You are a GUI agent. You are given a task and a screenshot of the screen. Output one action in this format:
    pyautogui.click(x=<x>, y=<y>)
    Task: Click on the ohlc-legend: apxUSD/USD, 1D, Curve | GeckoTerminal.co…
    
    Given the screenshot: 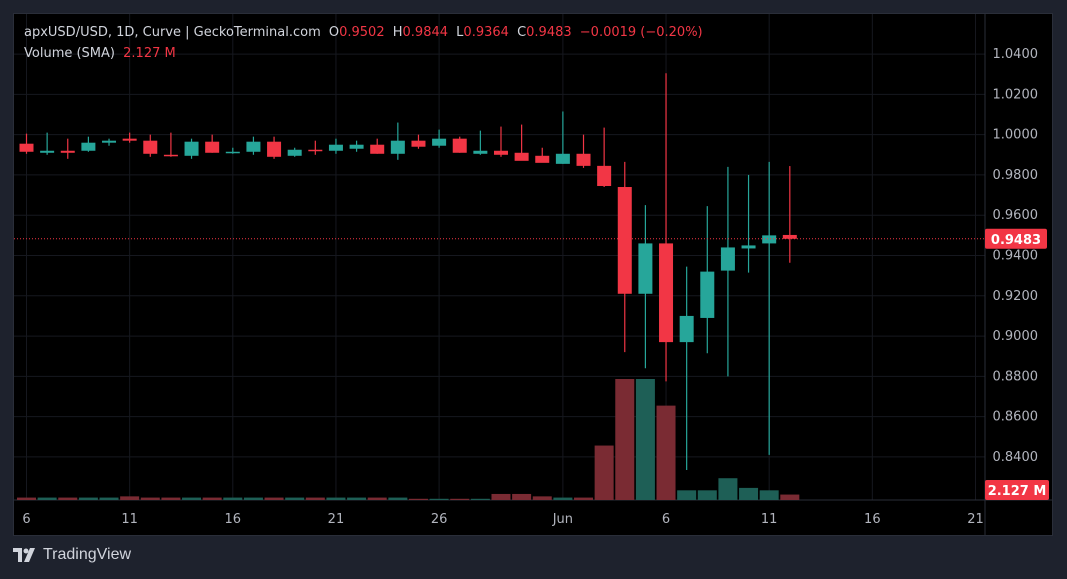 What is the action you would take?
    pyautogui.click(x=365, y=32)
    